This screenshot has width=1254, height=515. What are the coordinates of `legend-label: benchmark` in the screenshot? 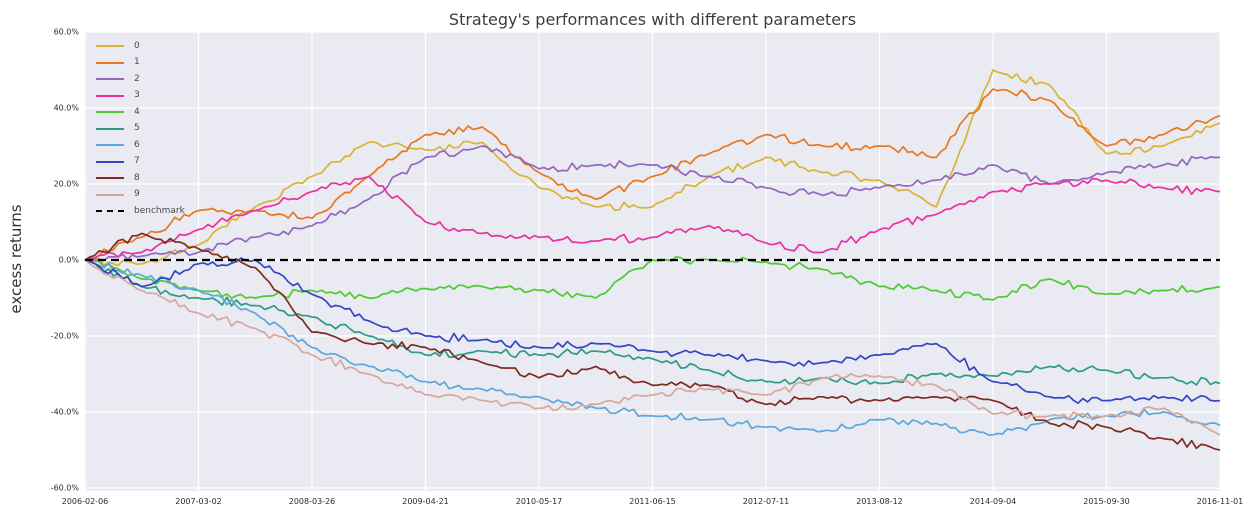 It's located at (159, 210).